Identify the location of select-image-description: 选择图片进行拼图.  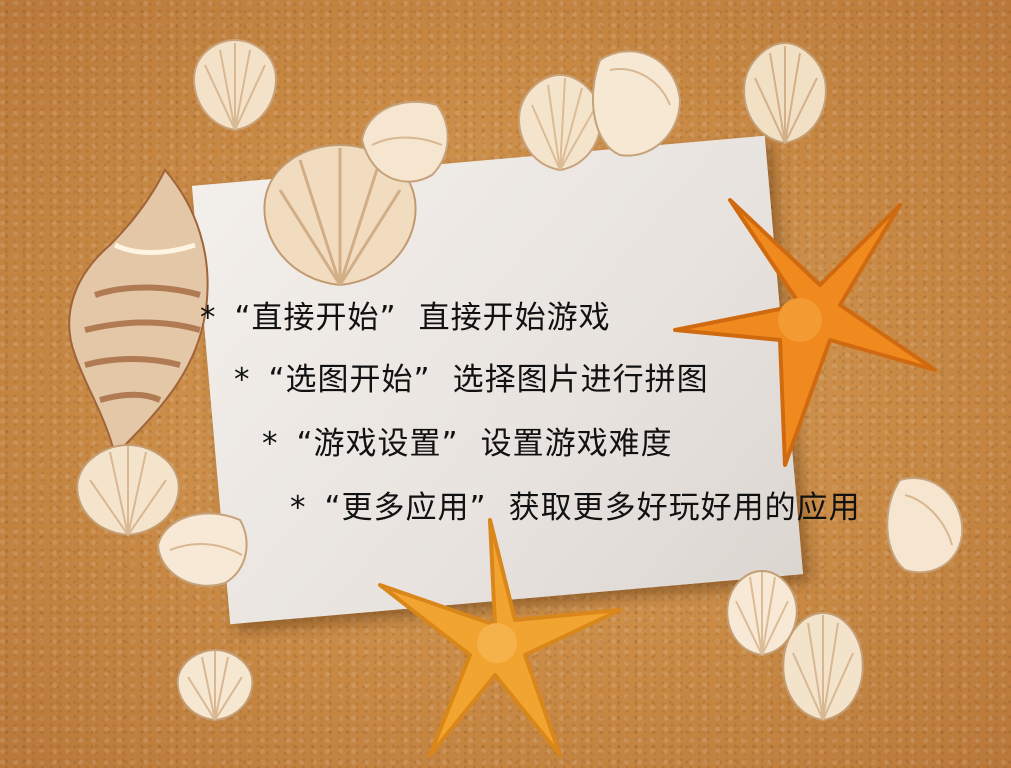
(580, 380).